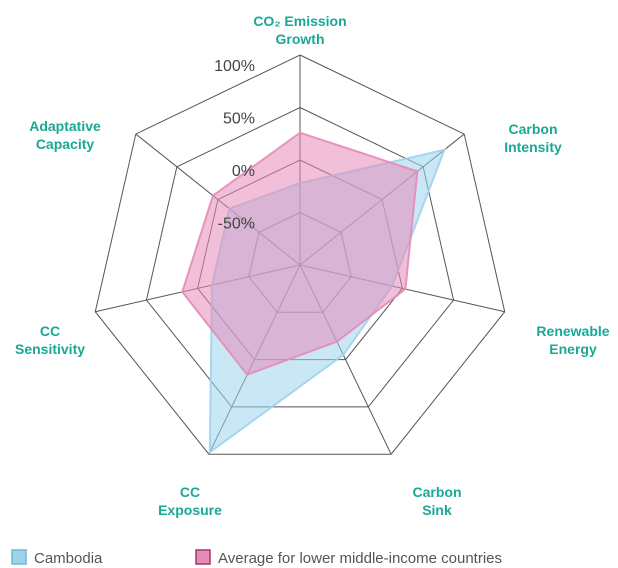  I want to click on axis-label: Sink, so click(437, 510).